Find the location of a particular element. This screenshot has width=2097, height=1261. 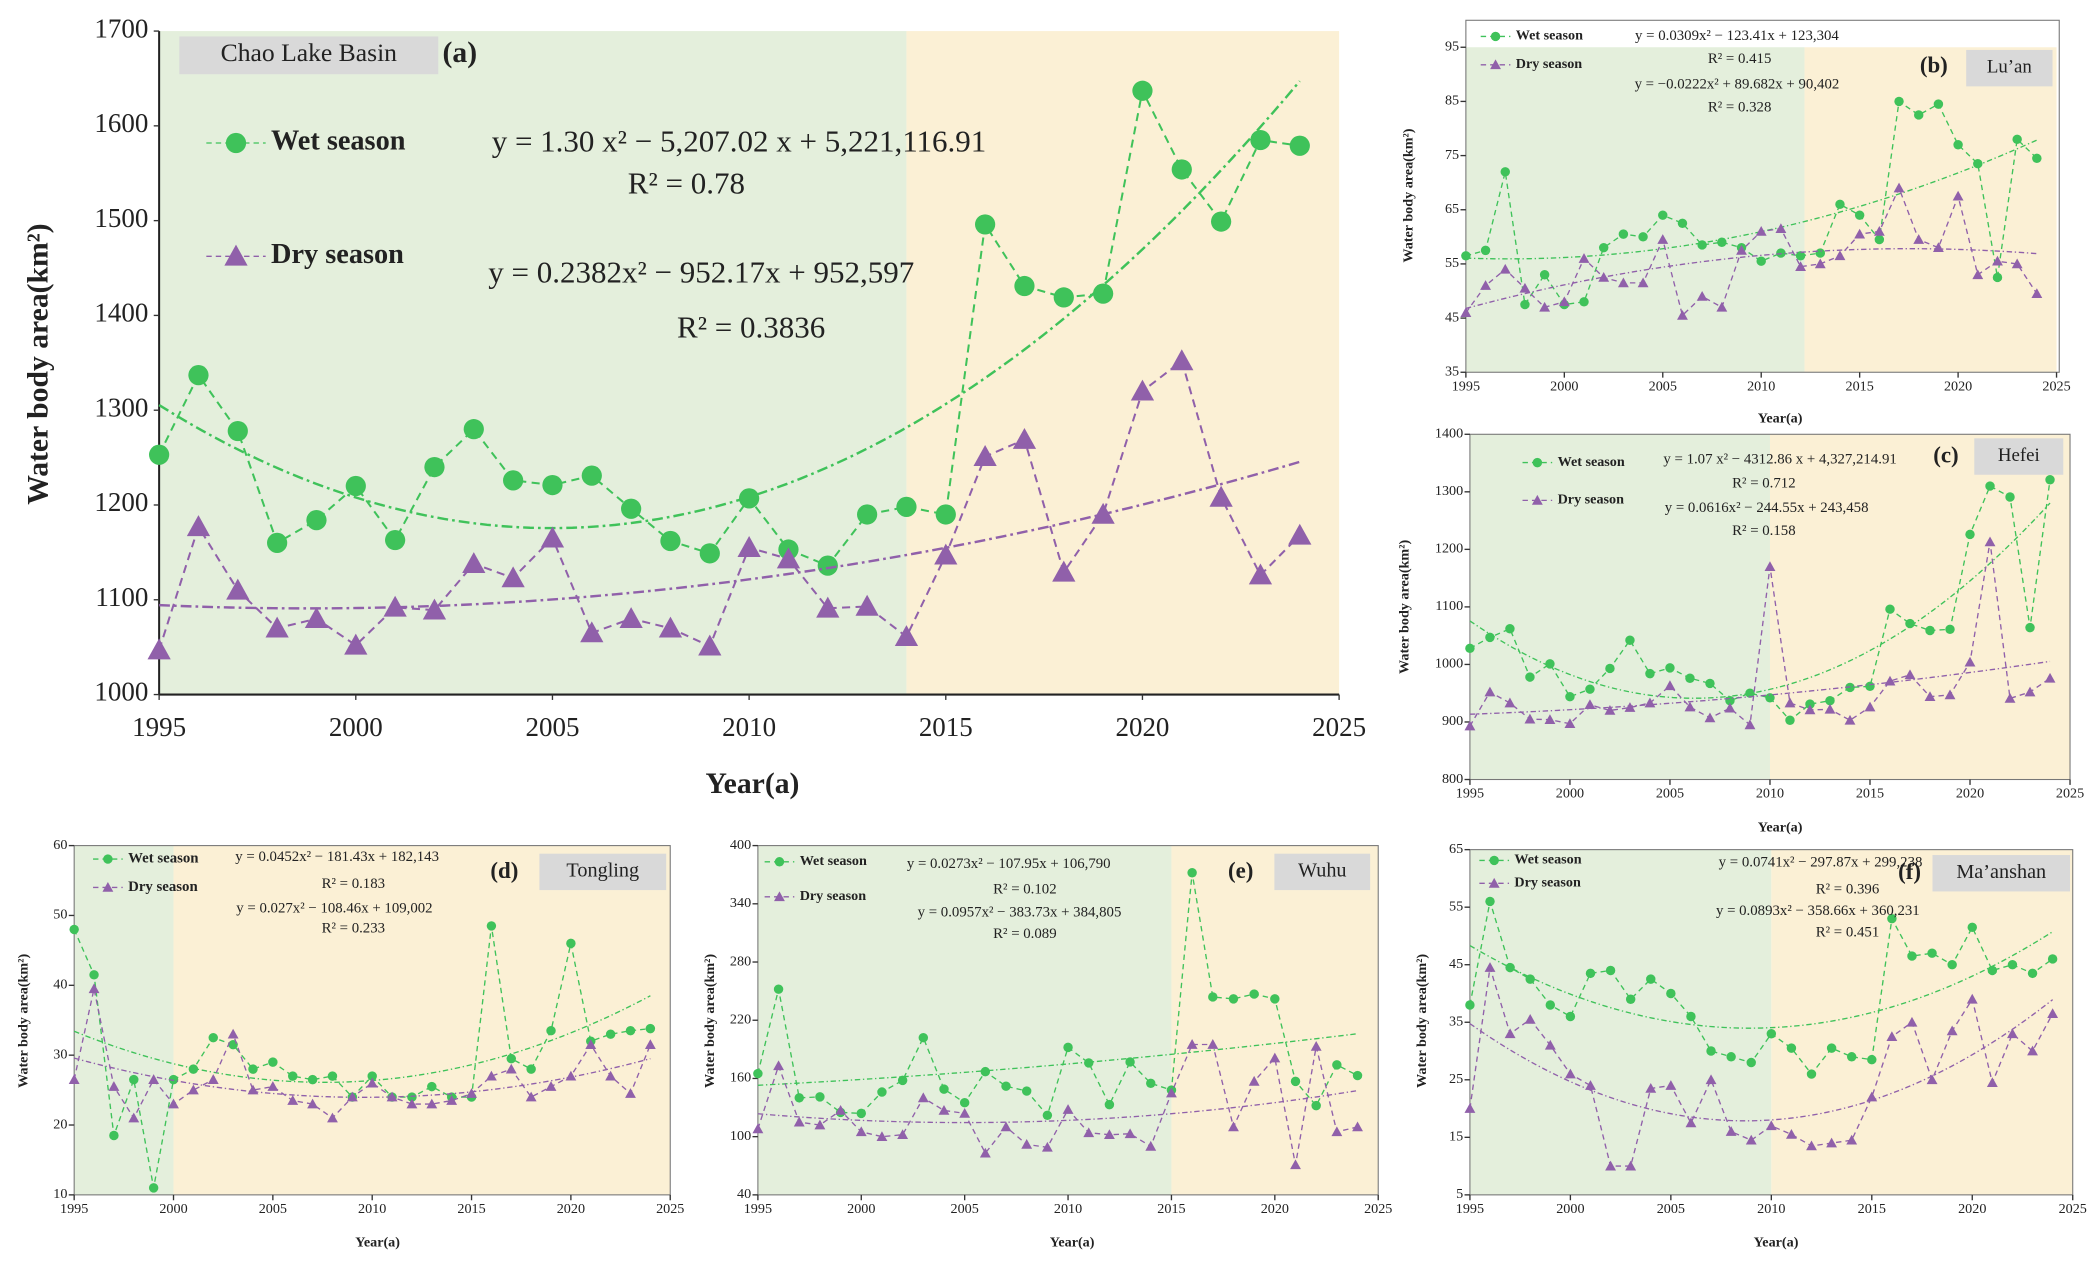

x-tick-label: 2015 is located at coordinates (1171, 1209).